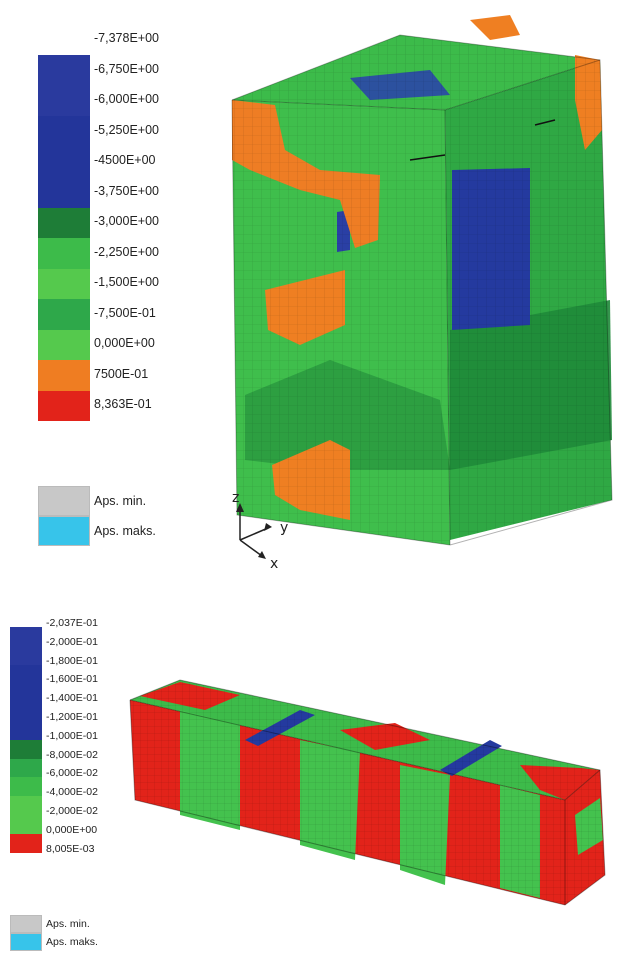 The width and height of the screenshot is (621, 971). Describe the element at coordinates (72, 717) in the screenshot. I see `legend-tick-label: -1,200E-01` at that location.